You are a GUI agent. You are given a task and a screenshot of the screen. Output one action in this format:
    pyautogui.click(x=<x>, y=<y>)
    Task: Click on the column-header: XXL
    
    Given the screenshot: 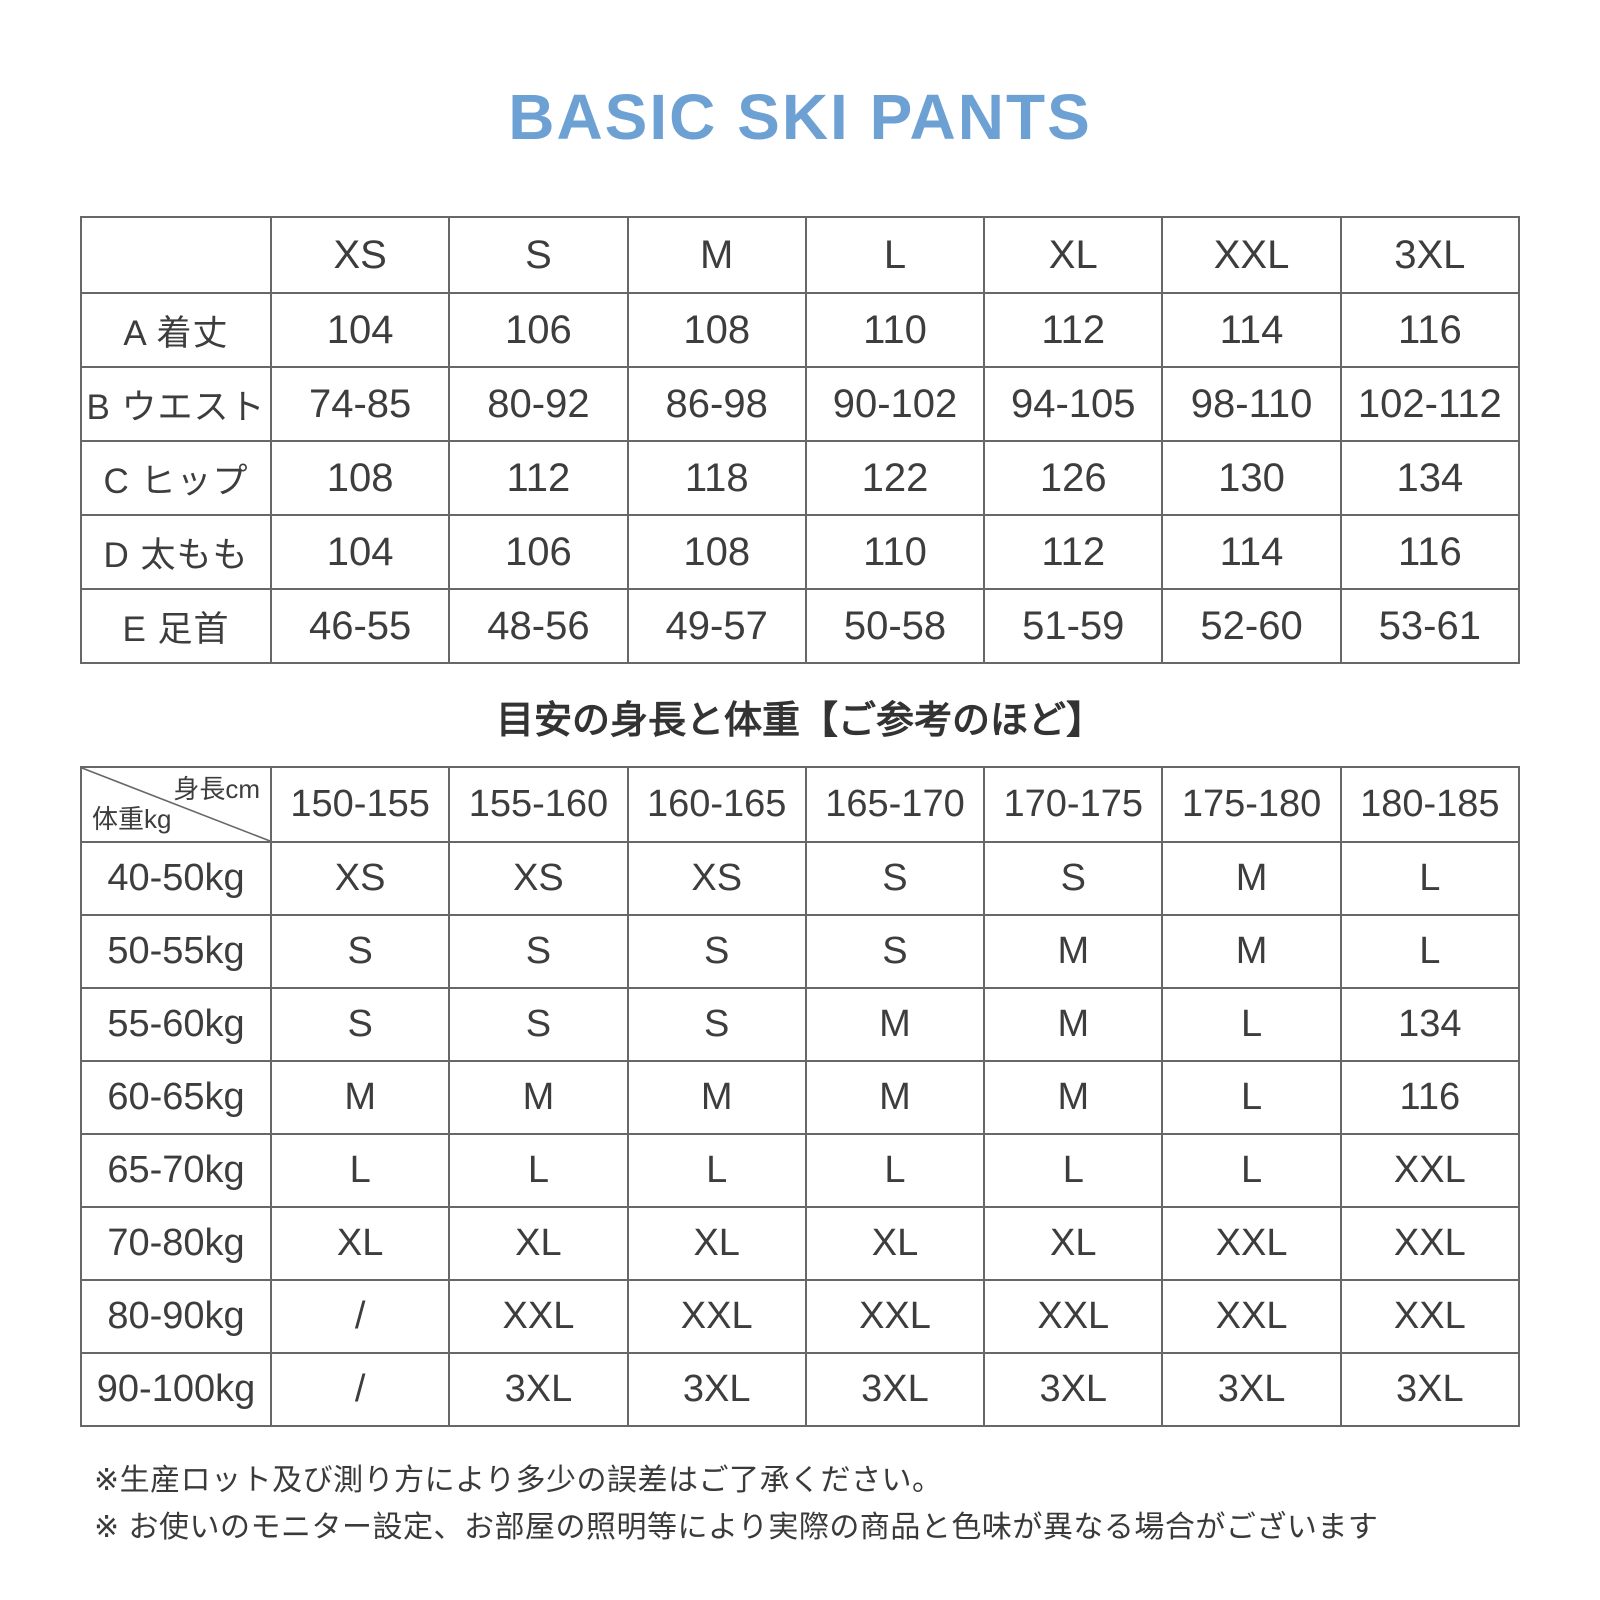 What is the action you would take?
    pyautogui.click(x=1251, y=255)
    